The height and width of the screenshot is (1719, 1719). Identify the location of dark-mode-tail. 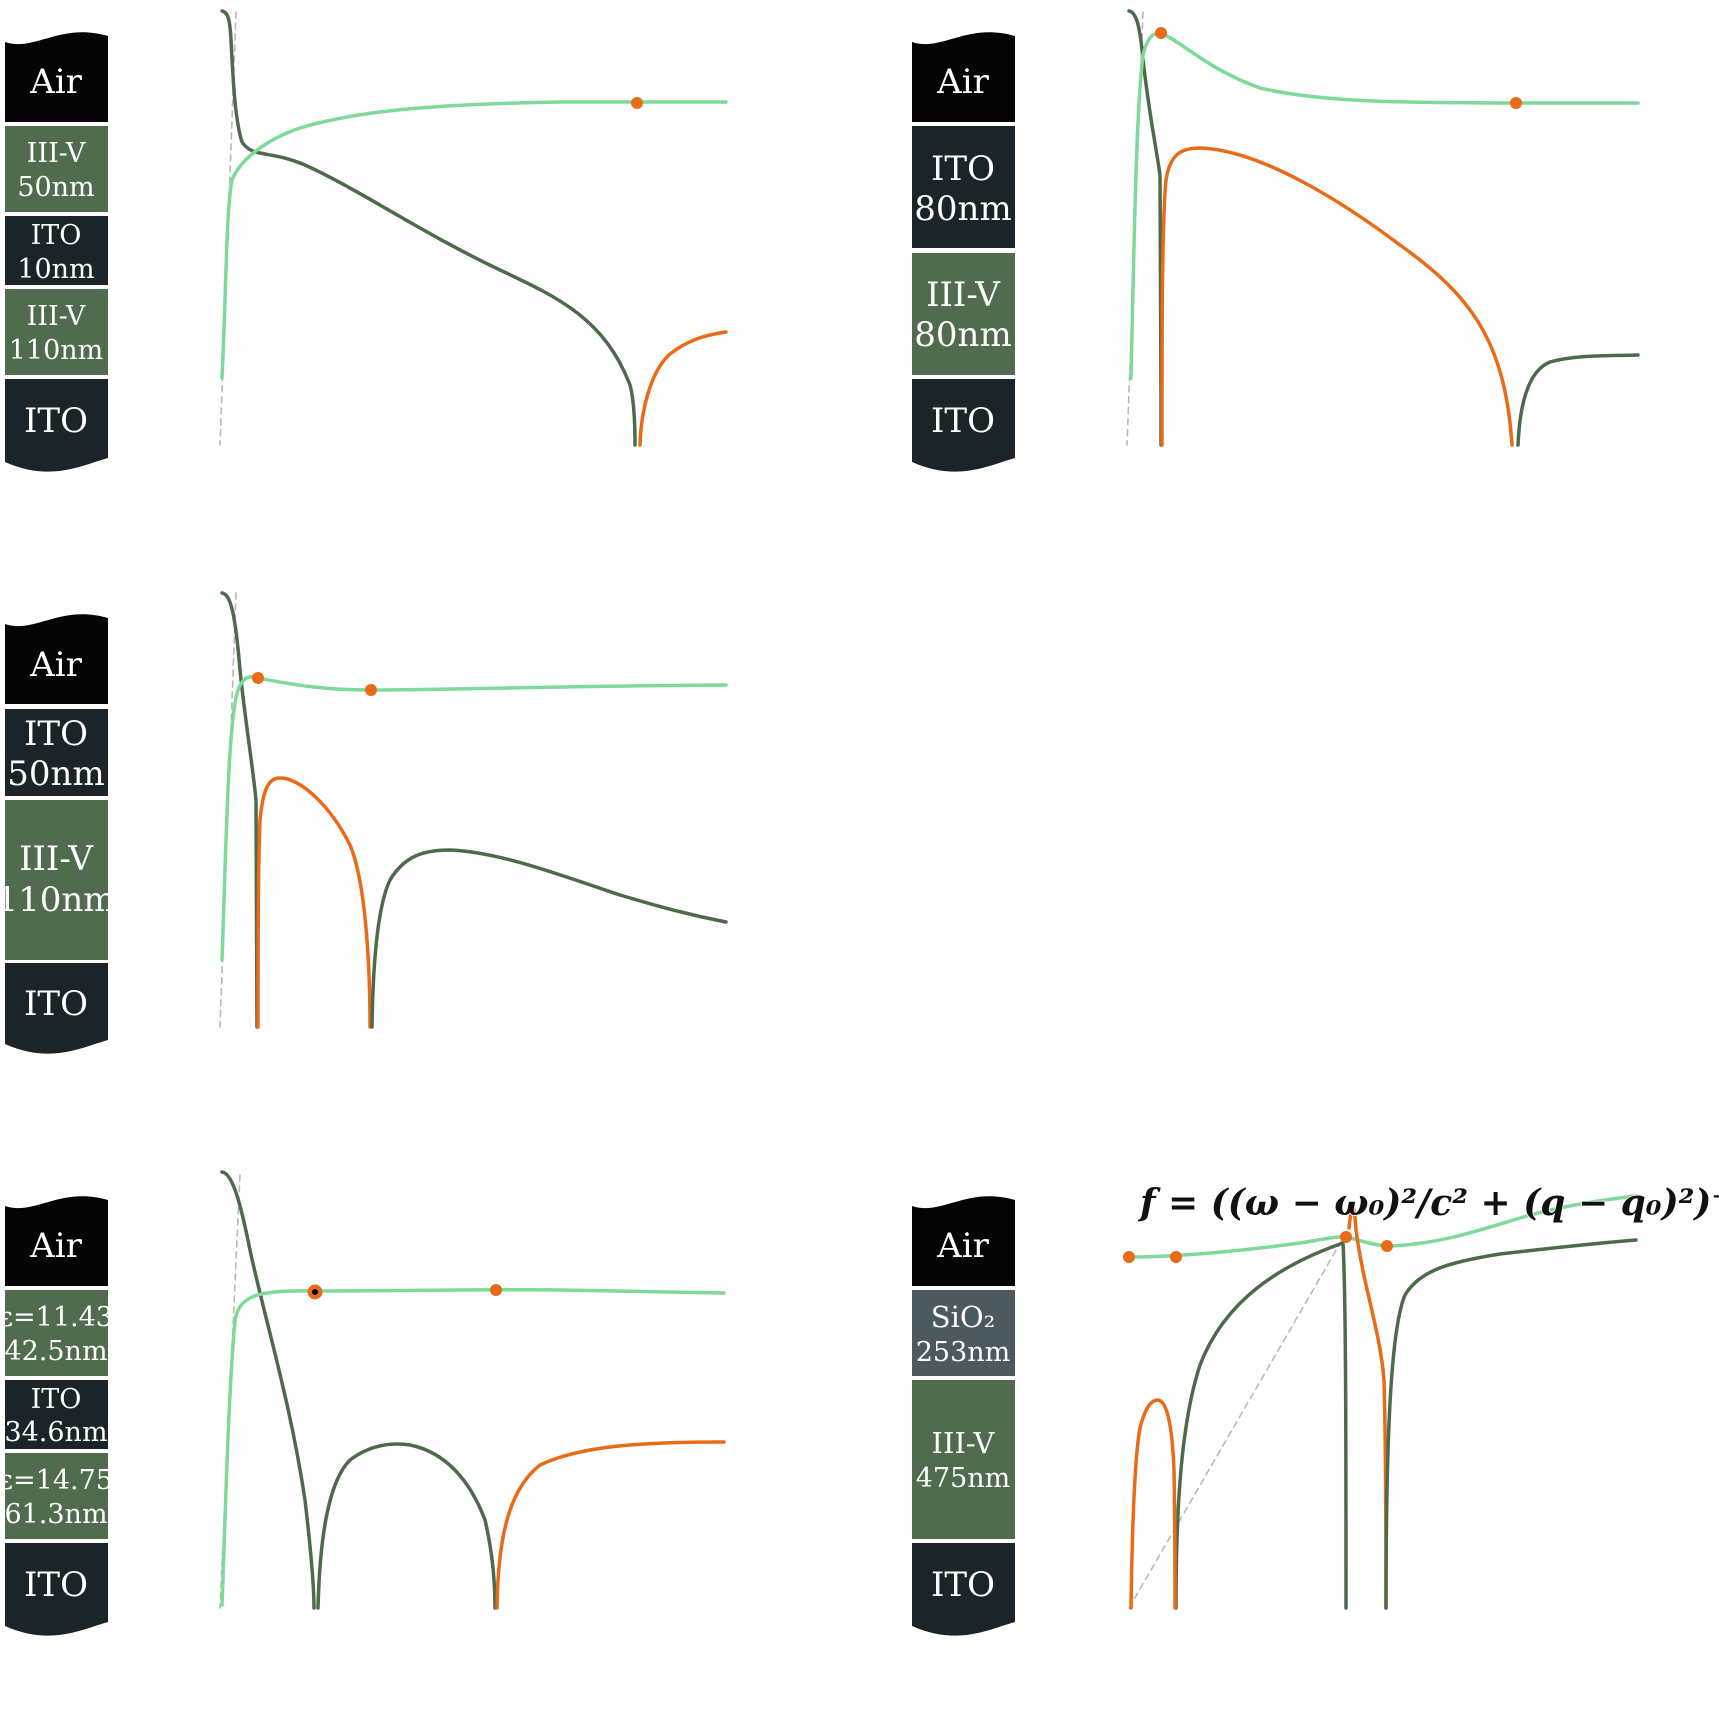
(1578, 400).